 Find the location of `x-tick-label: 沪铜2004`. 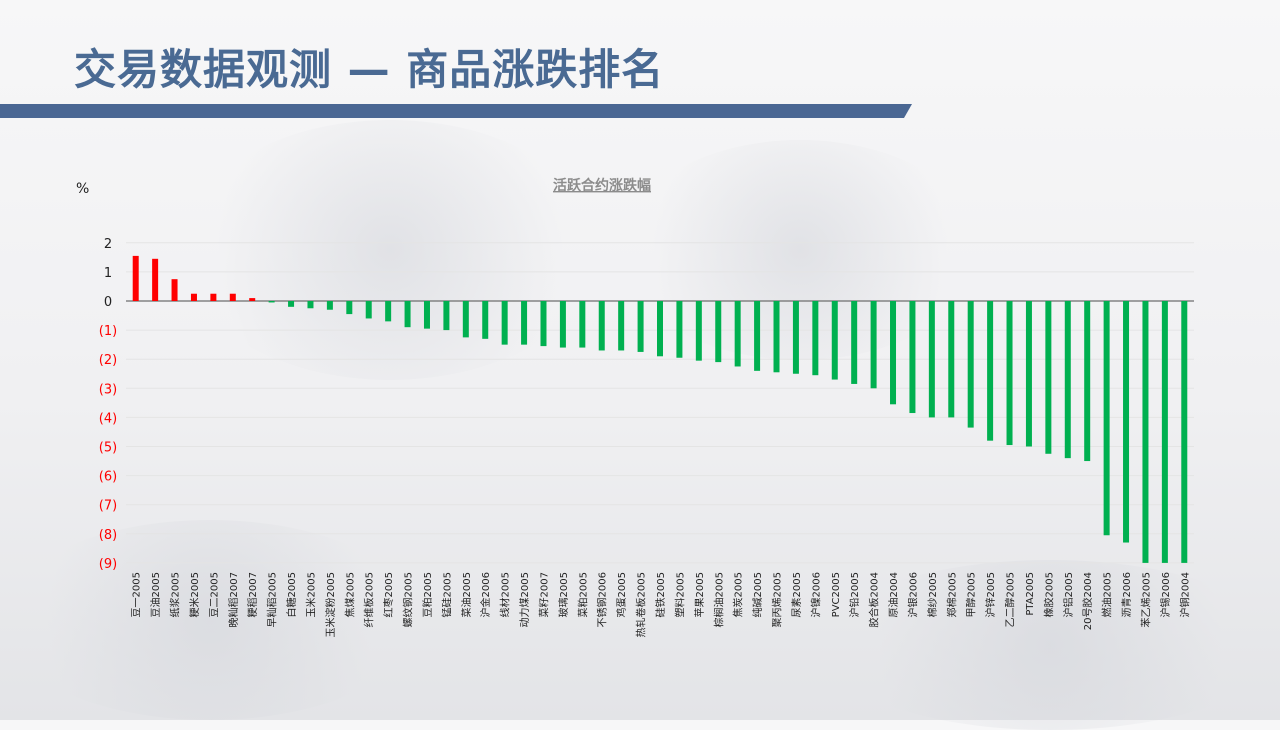

x-tick-label: 沪铜2004 is located at coordinates (1184, 594).